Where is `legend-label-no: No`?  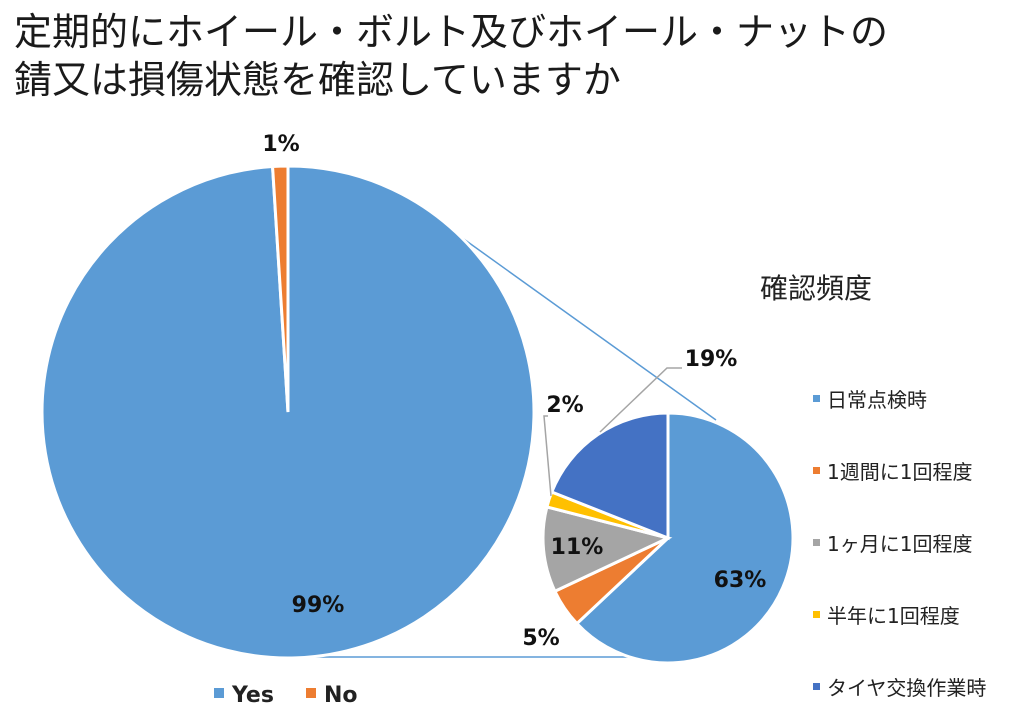
legend-label-no: No is located at coordinates (341, 695).